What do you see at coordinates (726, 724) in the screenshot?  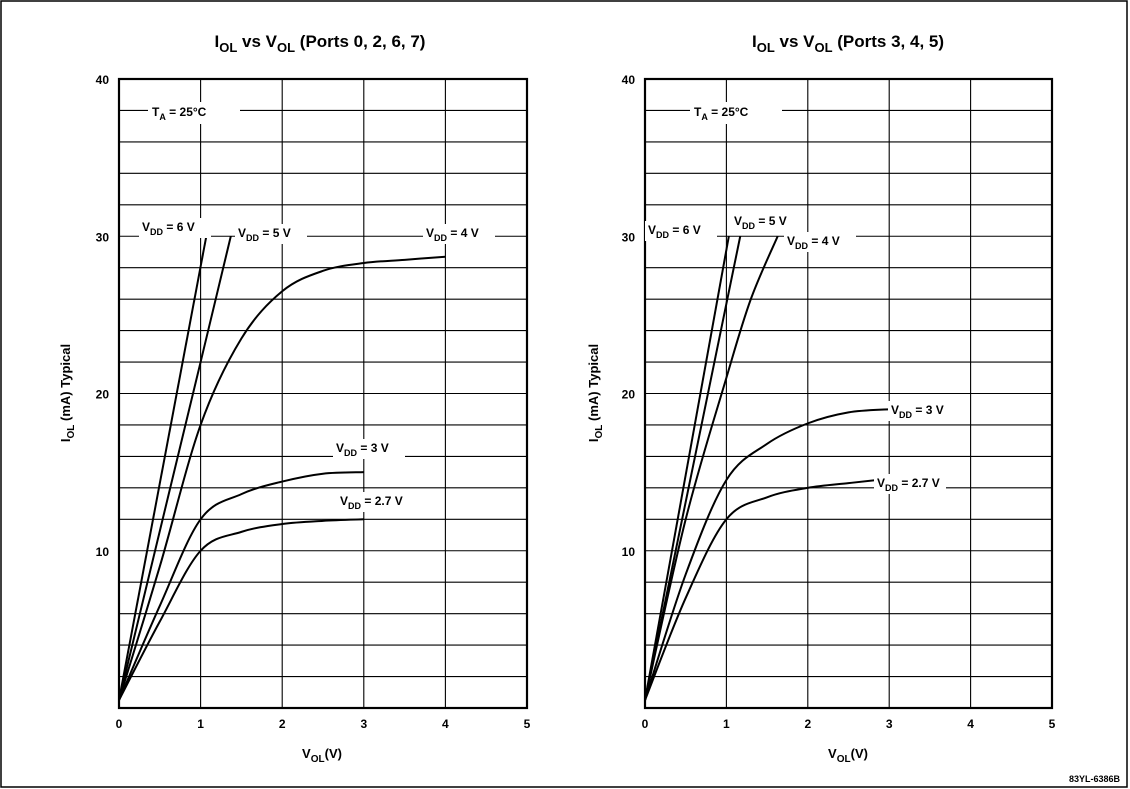 I see `x-tick-label: 1` at bounding box center [726, 724].